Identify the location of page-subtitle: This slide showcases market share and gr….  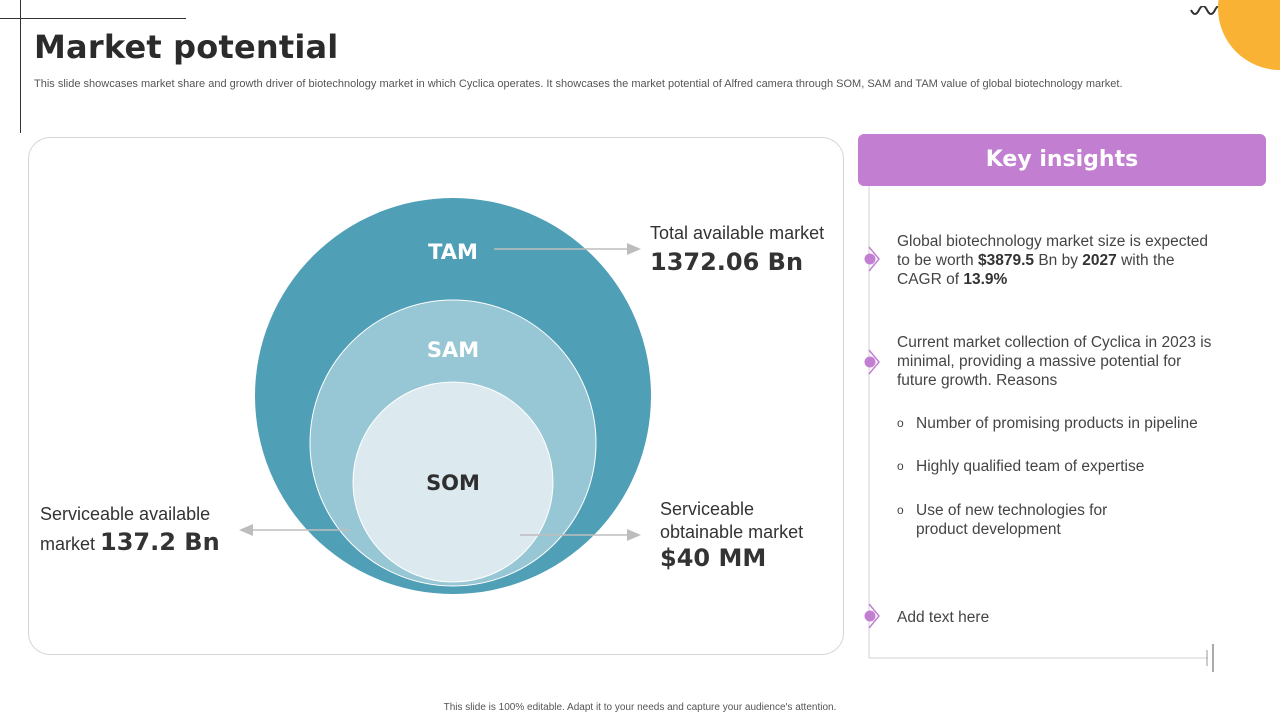
(578, 84).